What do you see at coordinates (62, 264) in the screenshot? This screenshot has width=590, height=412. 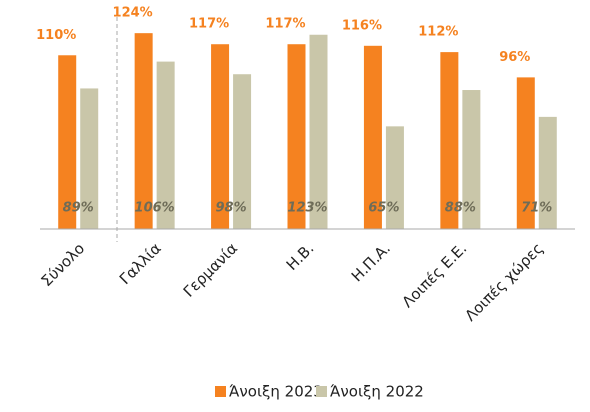 I see `x-tick-label: Σύνολο` at bounding box center [62, 264].